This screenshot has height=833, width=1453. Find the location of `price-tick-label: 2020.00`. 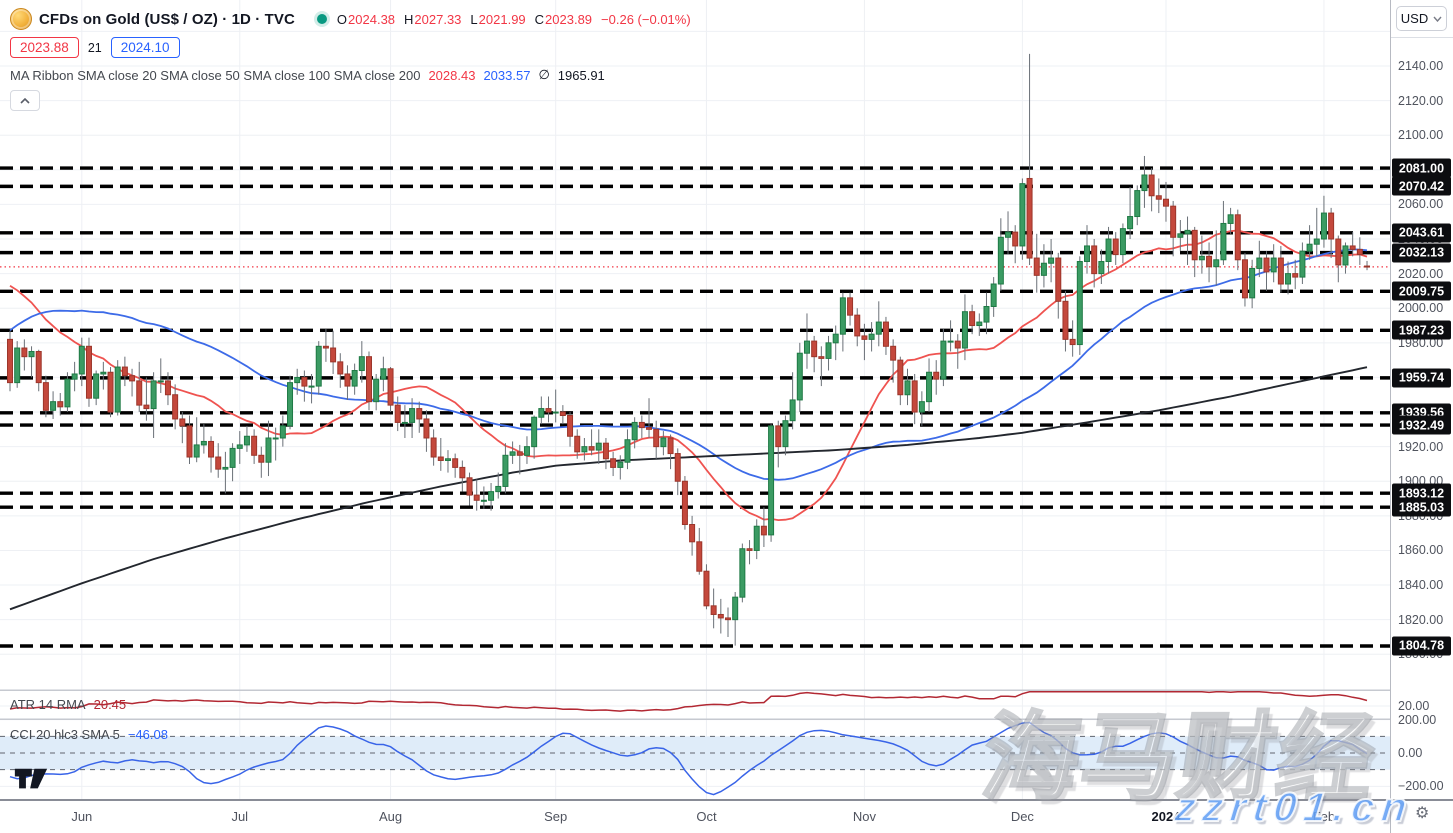

price-tick-label: 2020.00 is located at coordinates (1421, 273).